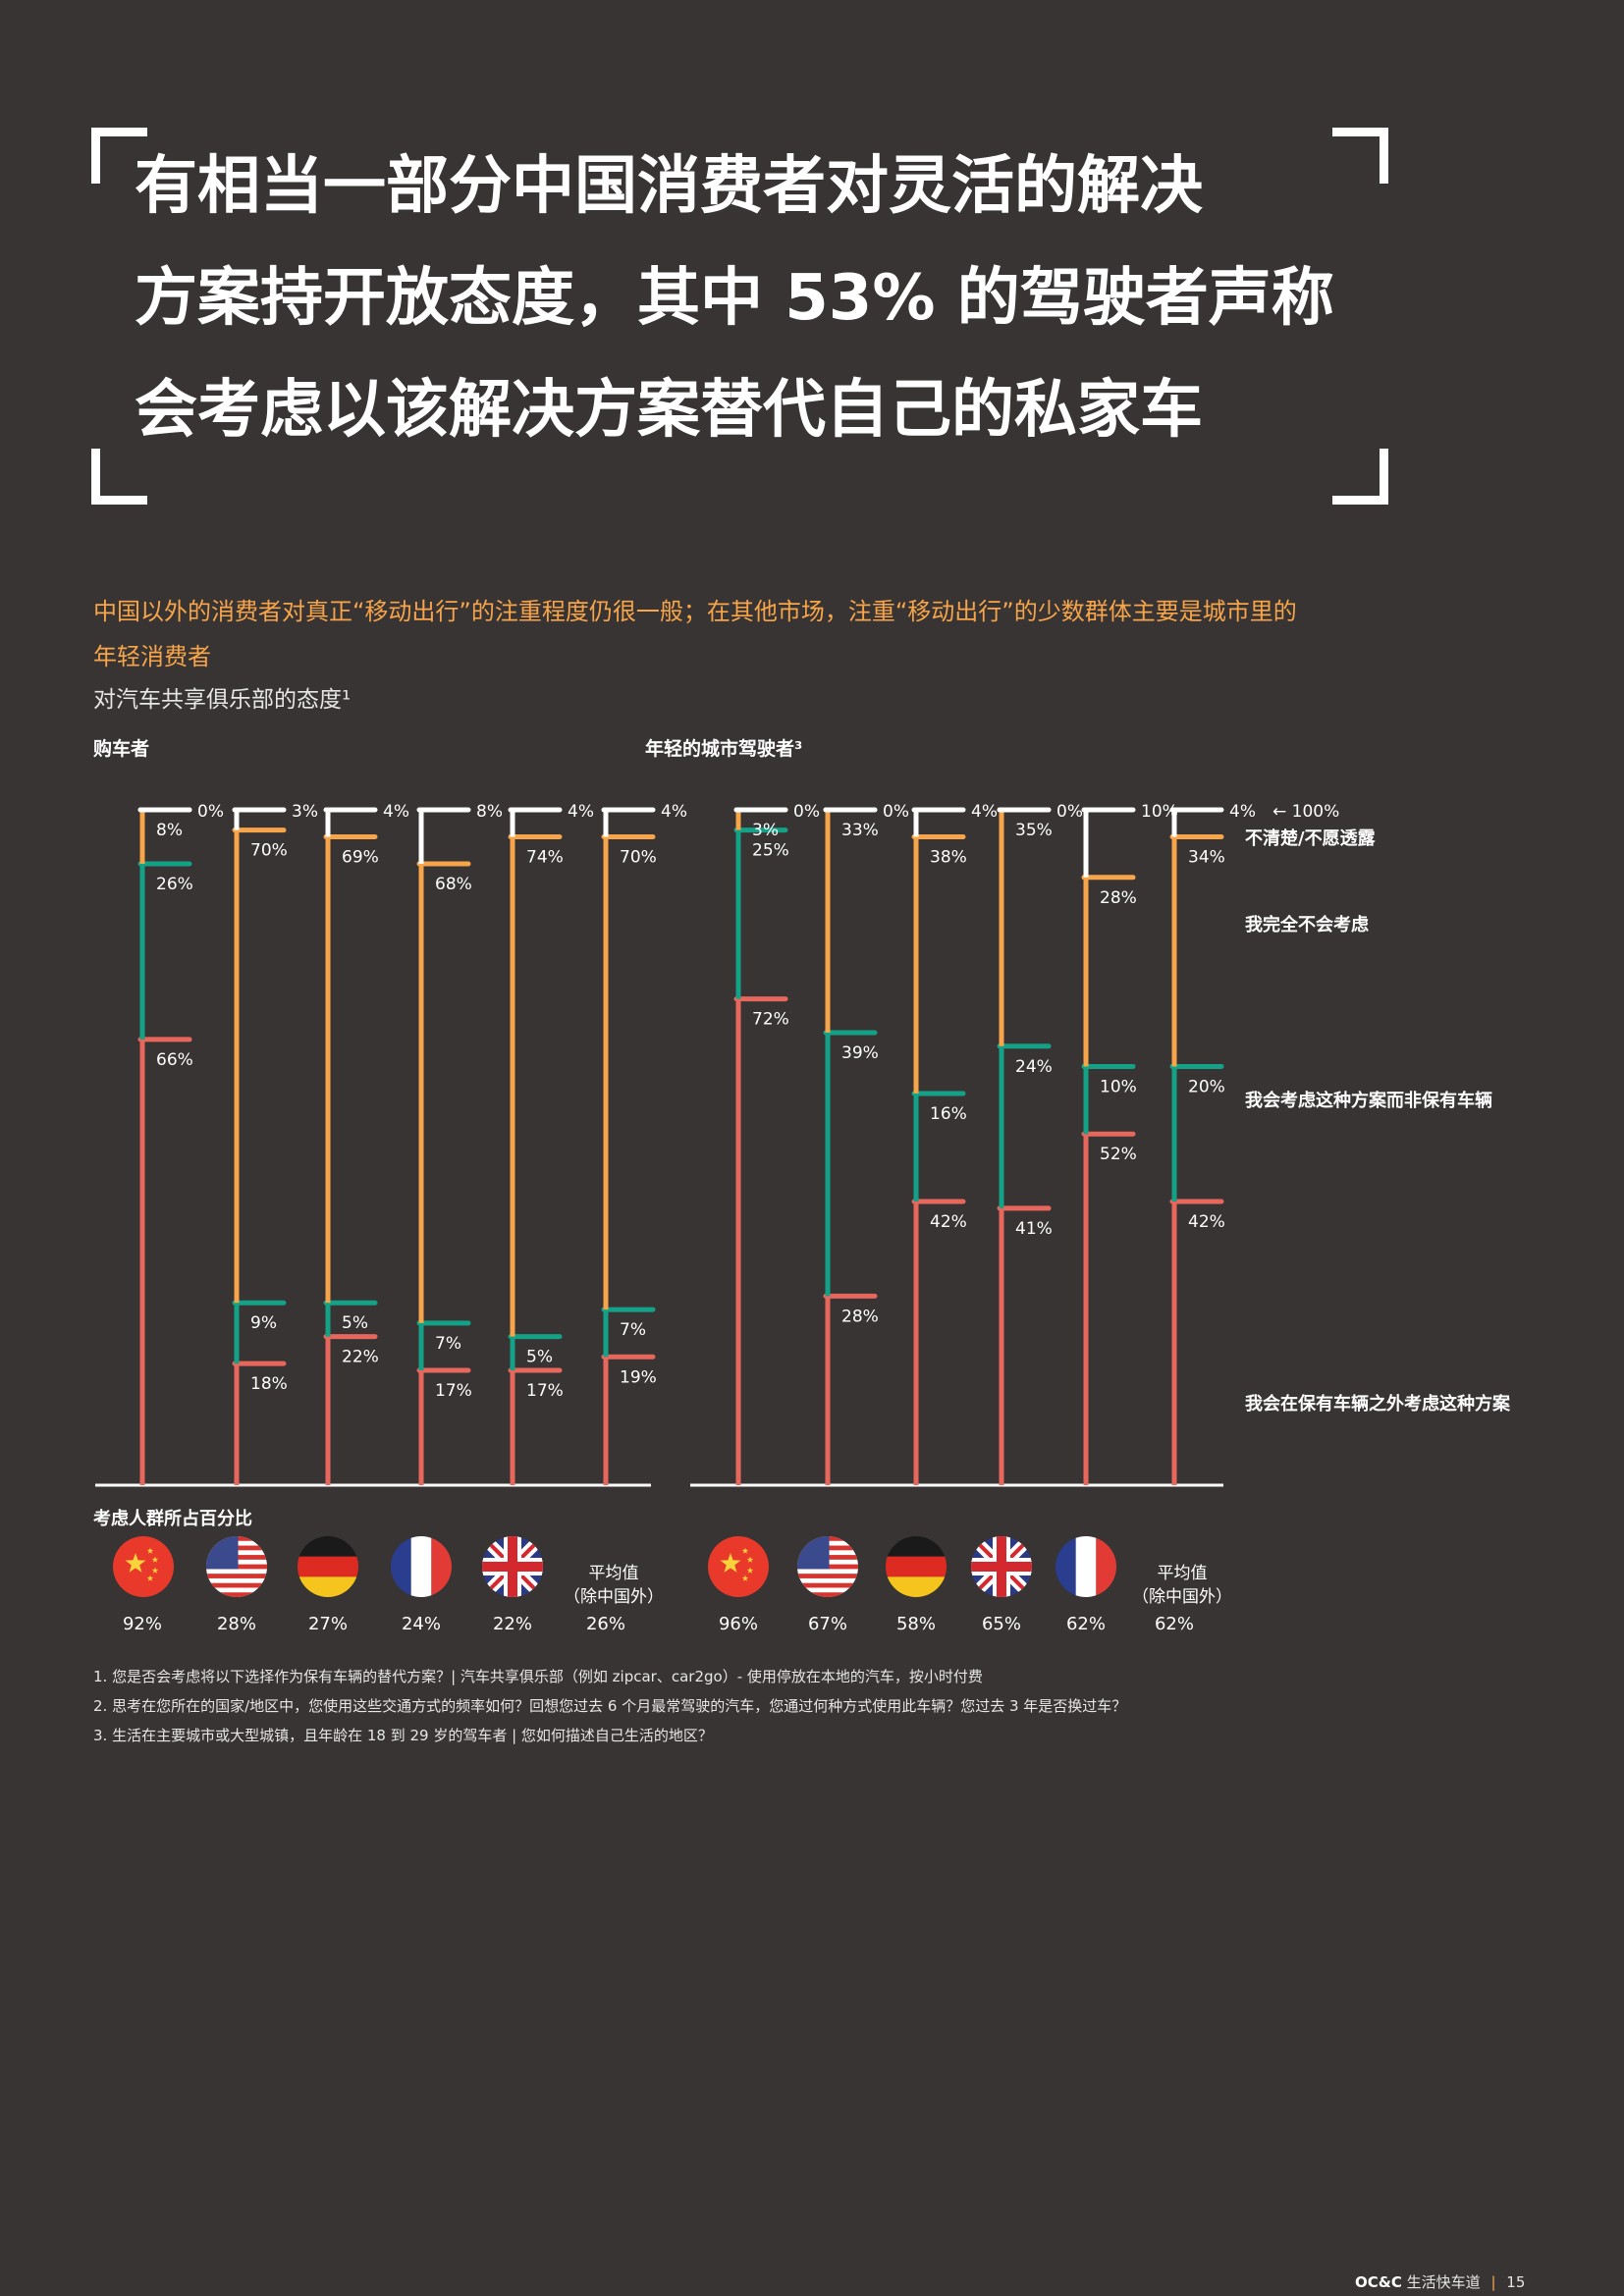 This screenshot has height=2296, width=1624. What do you see at coordinates (1305, 812) in the screenshot?
I see `top-100-label: ← 100%` at bounding box center [1305, 812].